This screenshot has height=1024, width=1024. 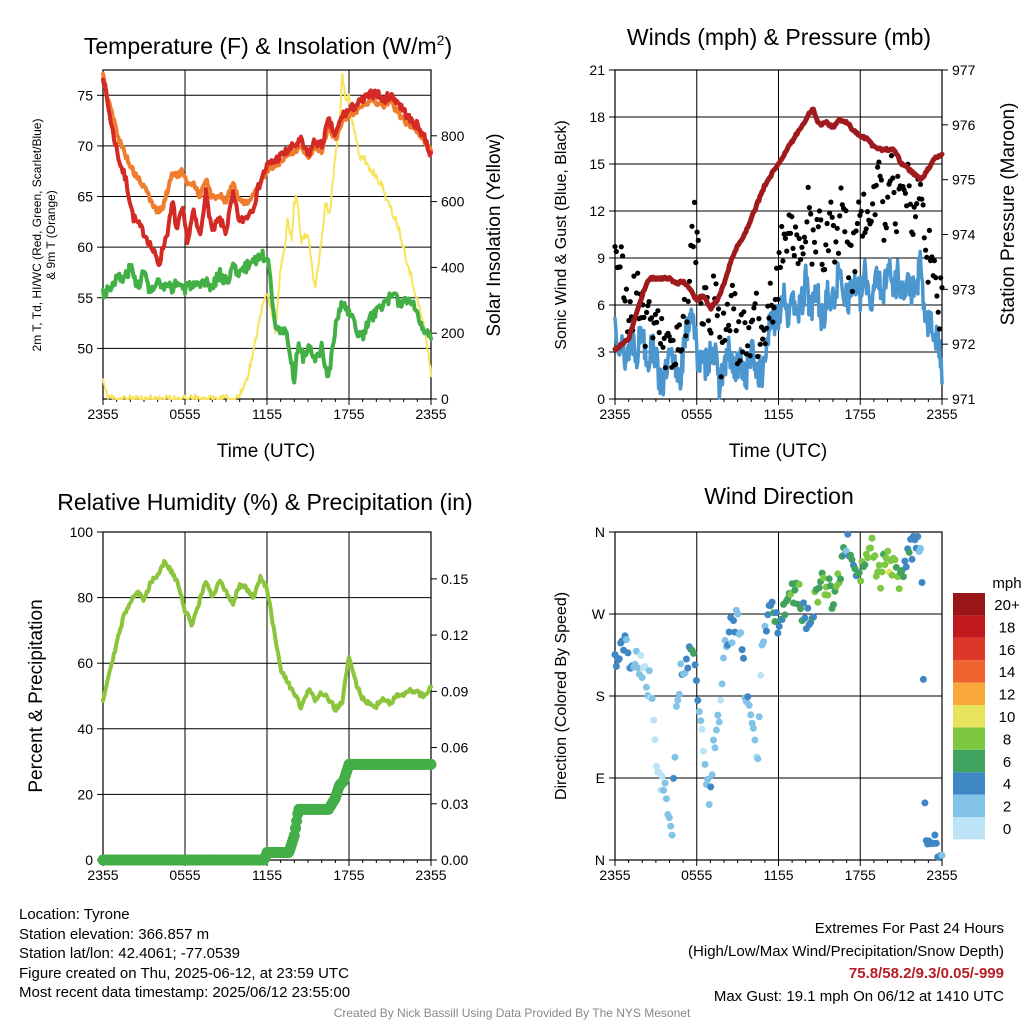 What do you see at coordinates (85, 348) in the screenshot?
I see `temperature-ytick-label-left: 50` at bounding box center [85, 348].